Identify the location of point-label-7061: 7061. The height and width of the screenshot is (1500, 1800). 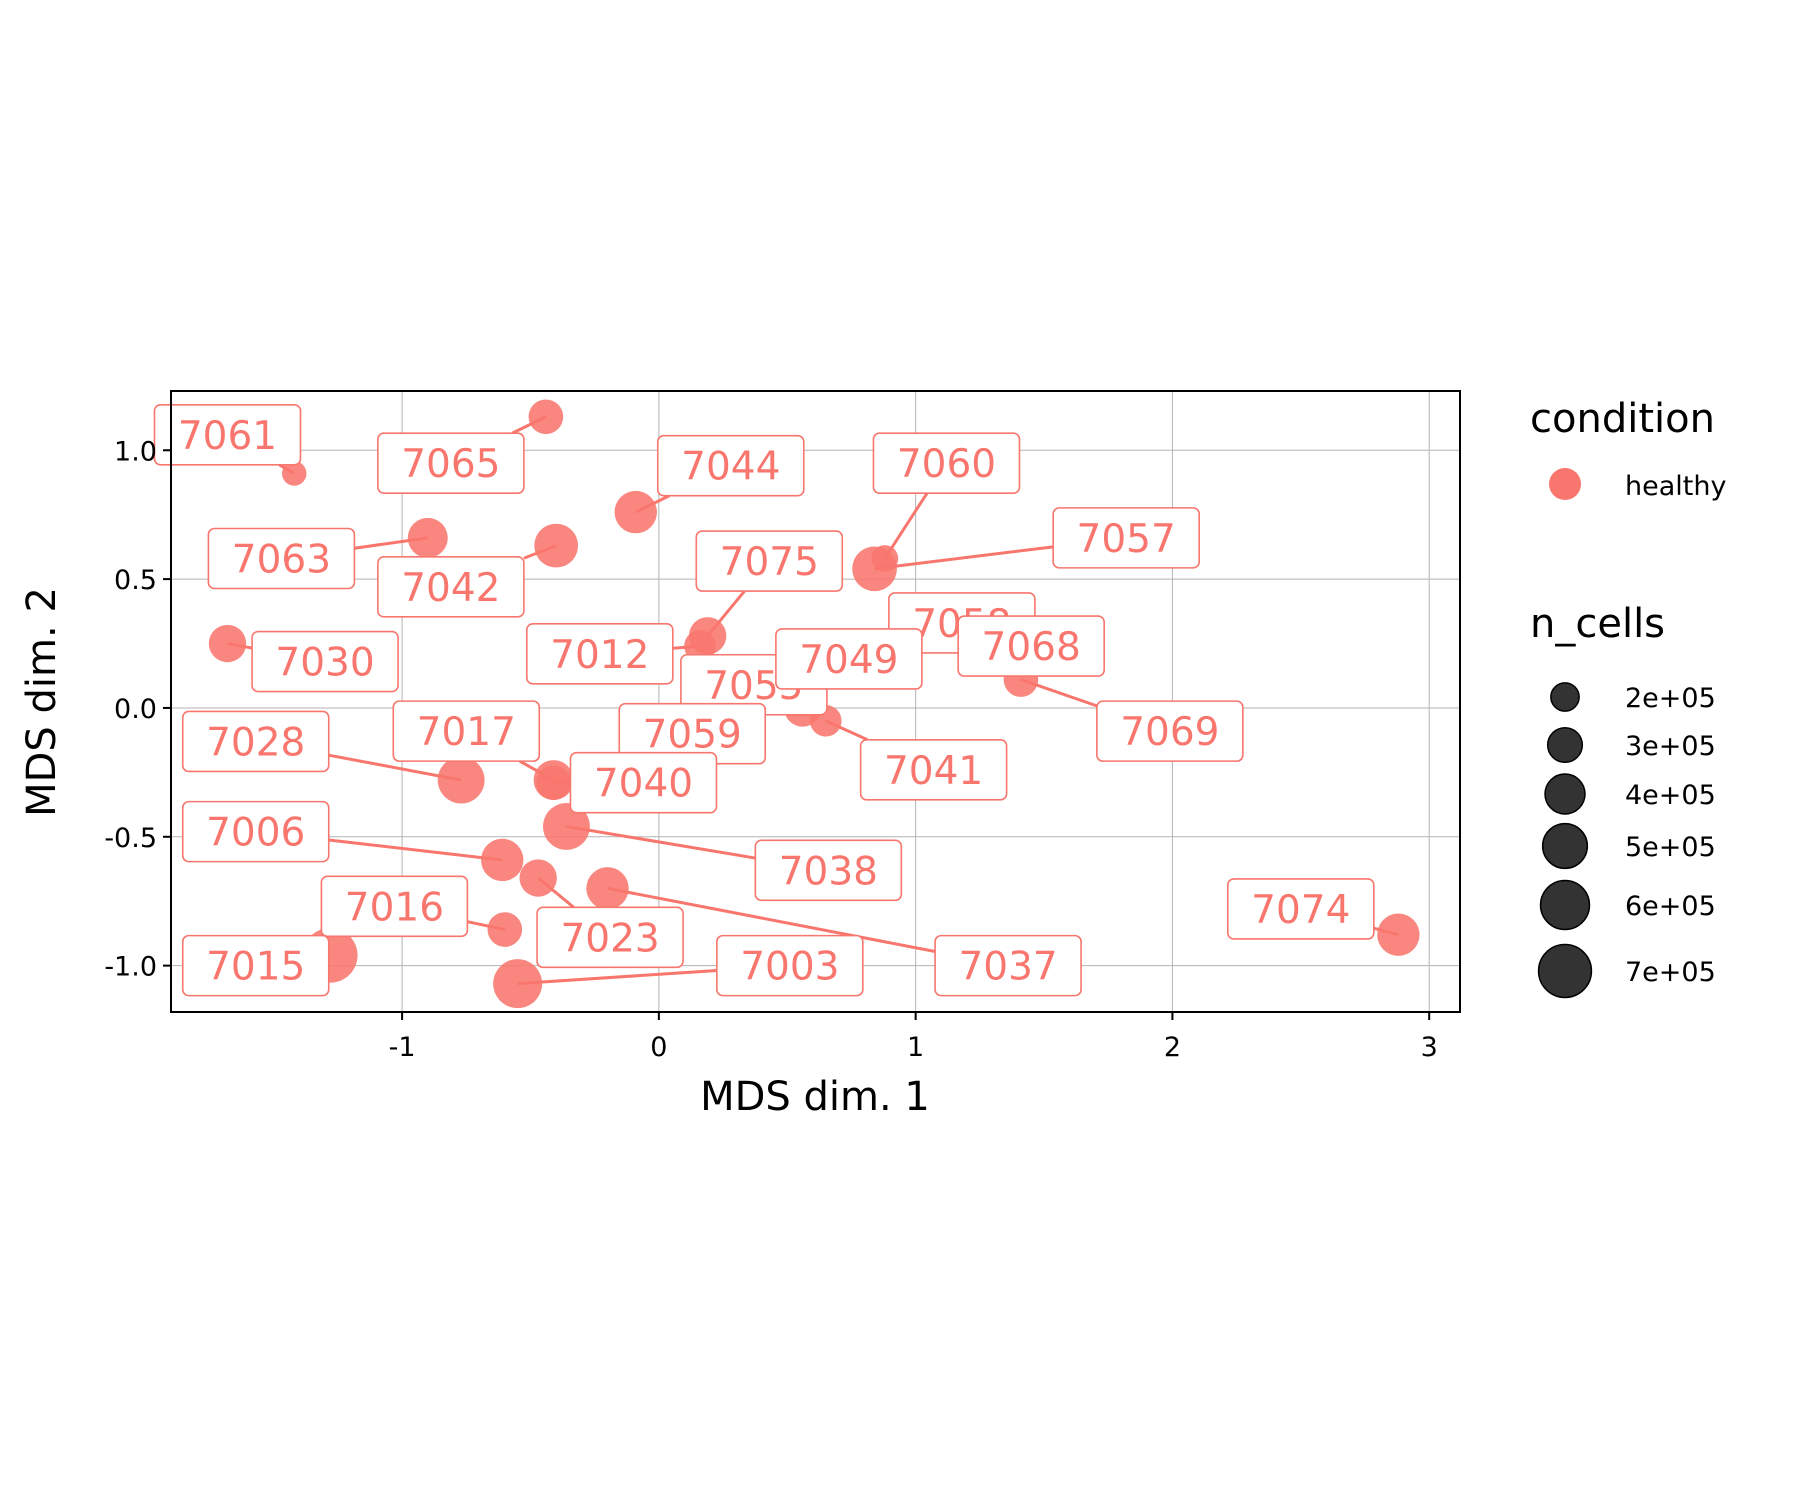
(227, 435).